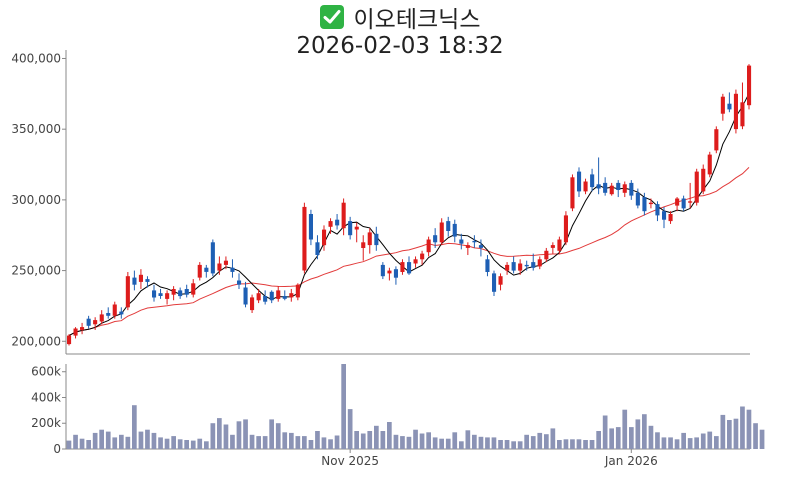  What do you see at coordinates (331, 17) in the screenshot?
I see `check-icon` at bounding box center [331, 17].